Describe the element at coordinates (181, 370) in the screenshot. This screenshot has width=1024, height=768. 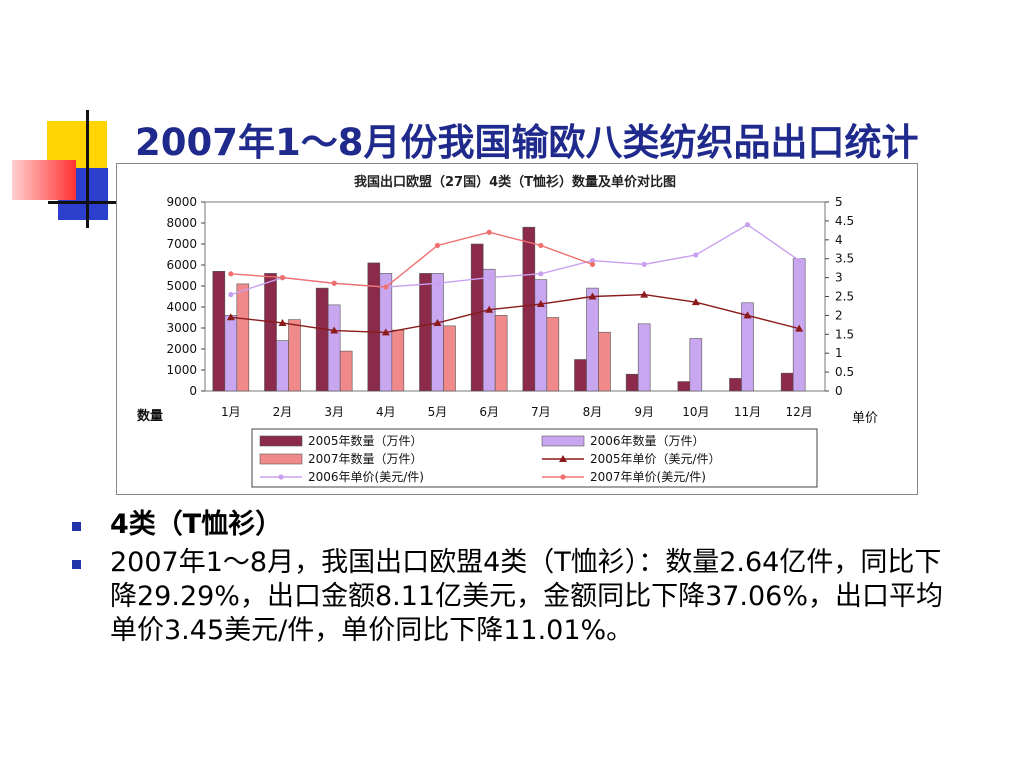
I see `y-tick-label: 1000` at that location.